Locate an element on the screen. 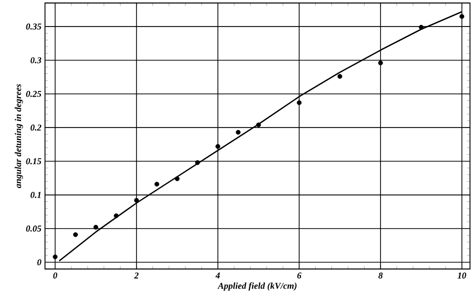 The image size is (474, 307). x-tick-label: 0 is located at coordinates (55, 275).